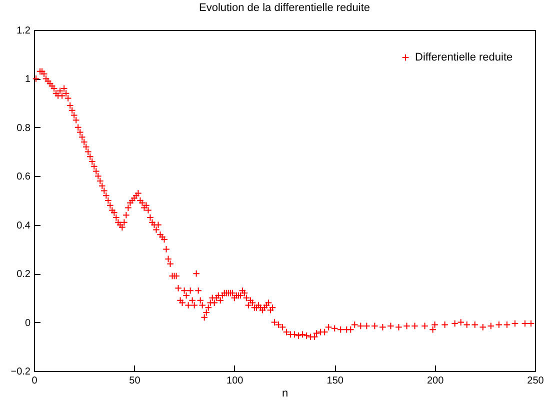  I want to click on y-tick-label: 0.6, so click(23, 177).